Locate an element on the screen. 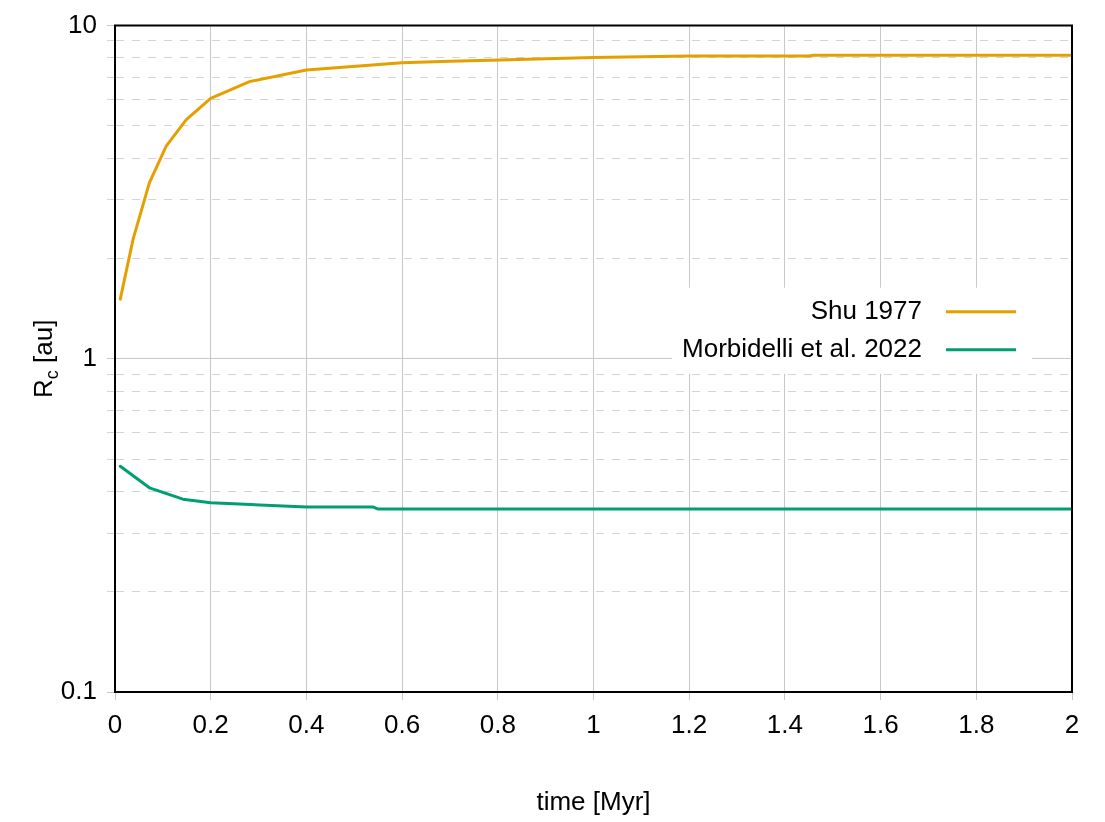 Image resolution: width=1105 pixels, height=822 pixels. x-tick-label: 0.2 is located at coordinates (210, 723).